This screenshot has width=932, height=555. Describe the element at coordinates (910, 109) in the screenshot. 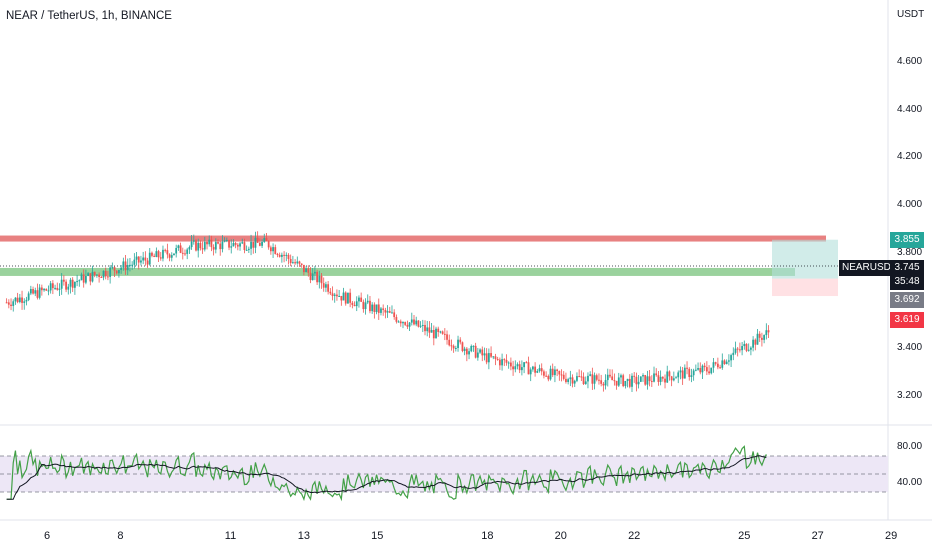

I see `price-tick-label: 4.400` at that location.